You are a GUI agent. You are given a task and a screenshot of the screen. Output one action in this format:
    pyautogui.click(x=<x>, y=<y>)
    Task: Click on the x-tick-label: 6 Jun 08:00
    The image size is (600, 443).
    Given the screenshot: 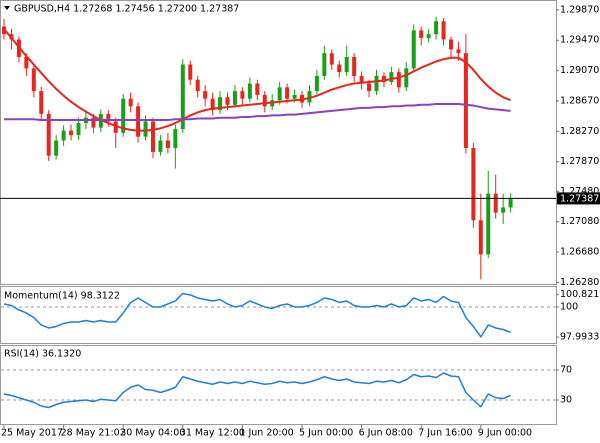 What is the action you would take?
    pyautogui.click(x=386, y=433)
    